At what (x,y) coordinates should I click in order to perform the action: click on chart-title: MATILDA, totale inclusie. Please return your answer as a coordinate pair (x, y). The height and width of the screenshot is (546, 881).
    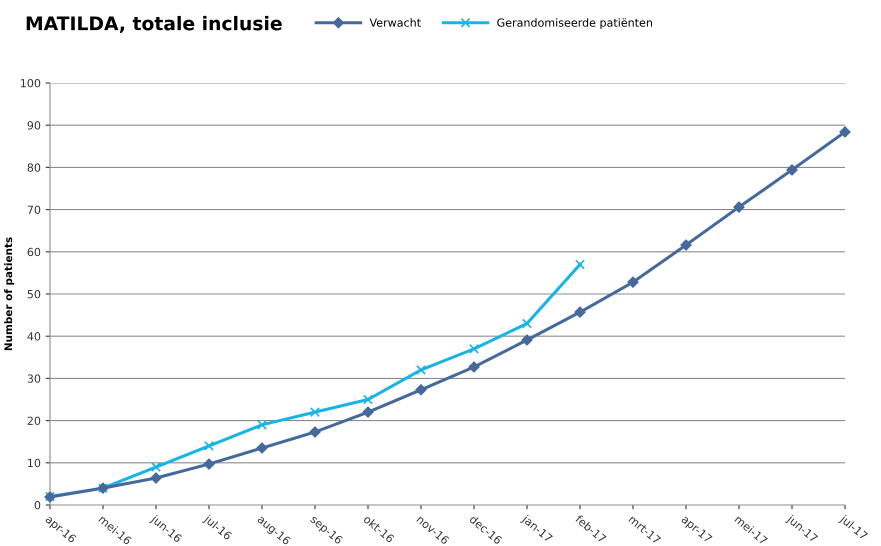
    Looking at the image, I should click on (154, 24).